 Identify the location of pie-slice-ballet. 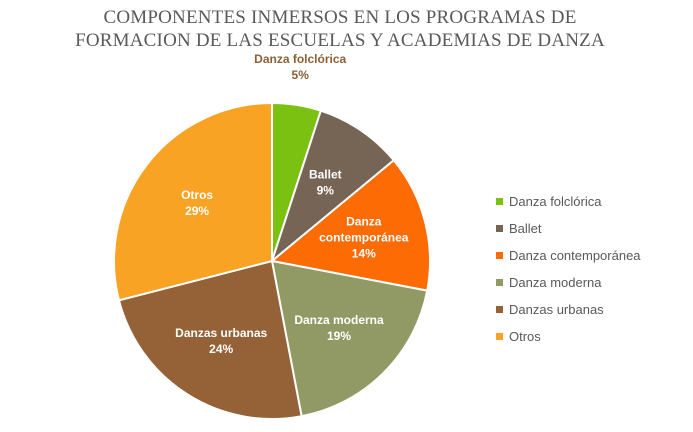
(332, 186).